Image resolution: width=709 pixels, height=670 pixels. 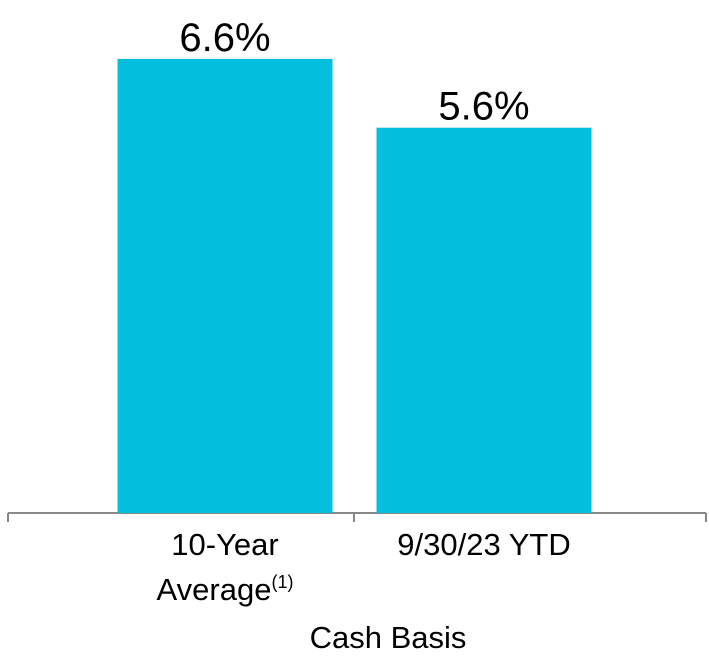 What do you see at coordinates (217, 567) in the screenshot?
I see `category: 10-Year Average` at bounding box center [217, 567].